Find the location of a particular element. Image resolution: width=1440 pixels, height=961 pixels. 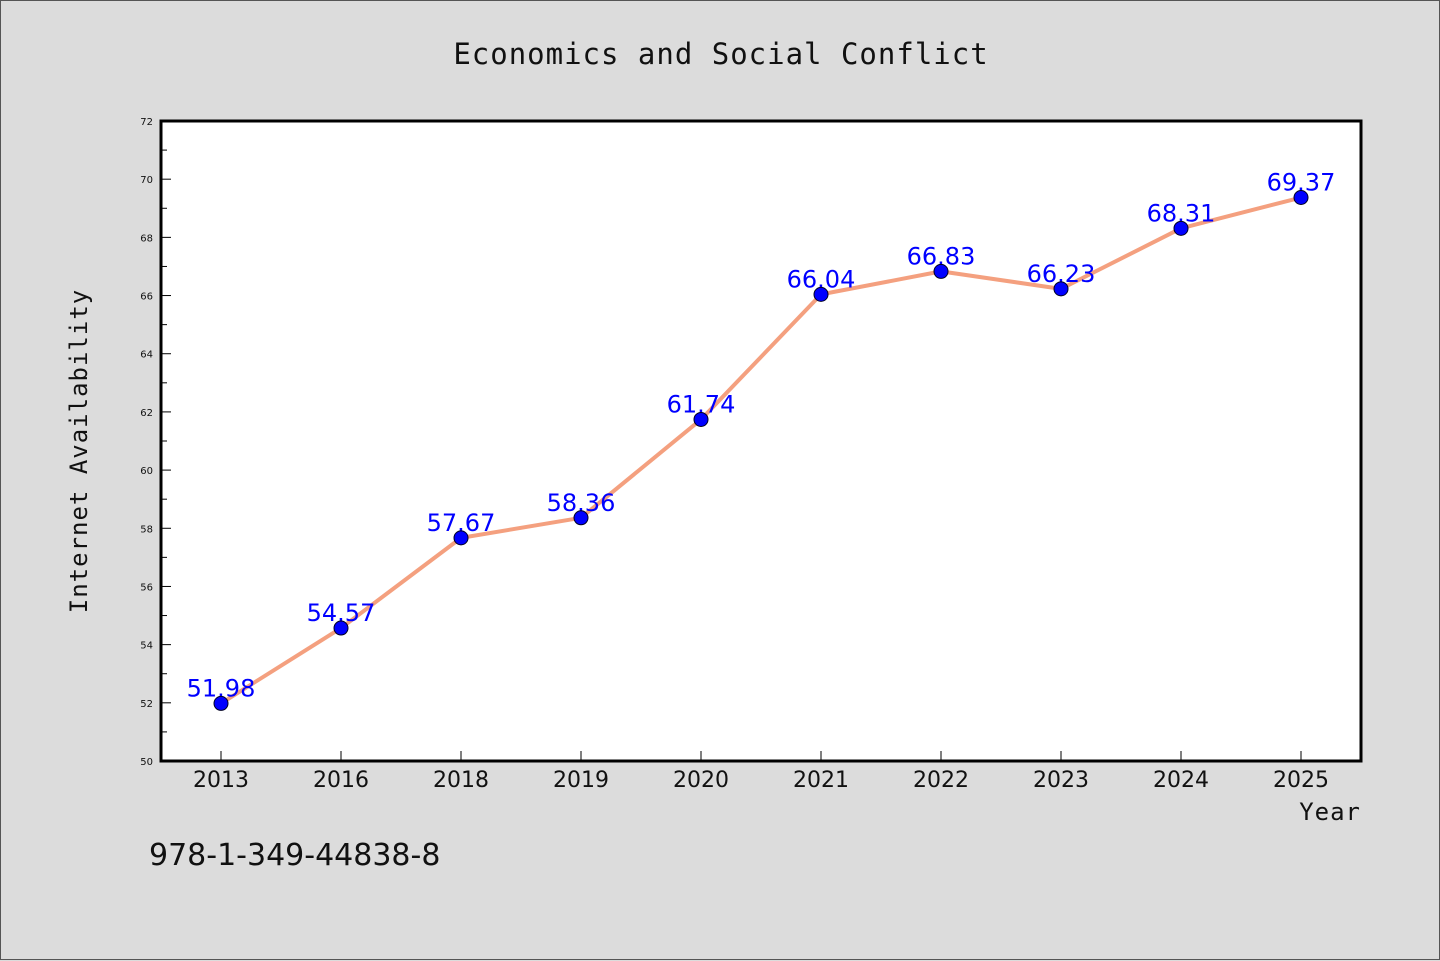

y-tick-label: 68 is located at coordinates (146, 238).